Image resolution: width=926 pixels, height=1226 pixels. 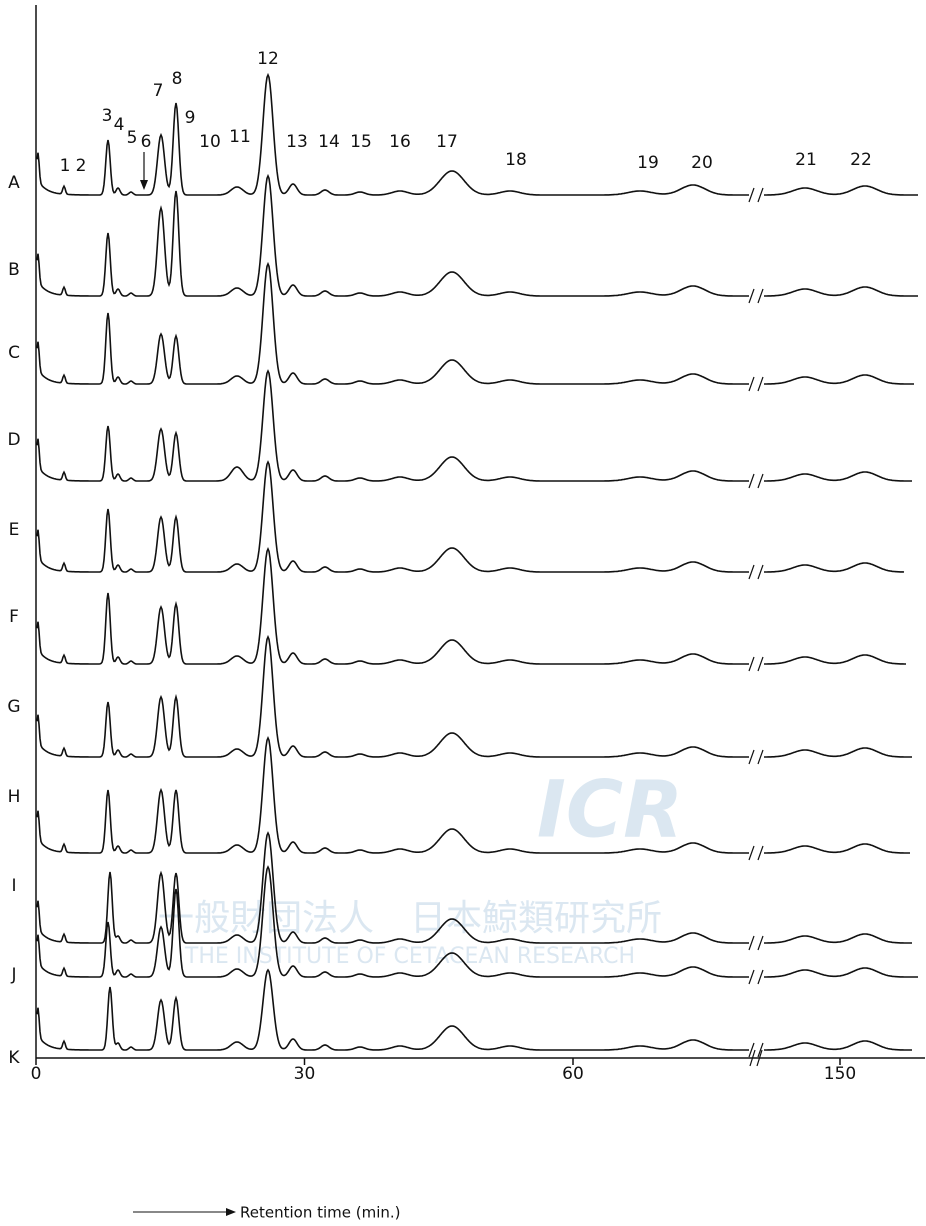 I want to click on trace-label: A, so click(x=14, y=183).